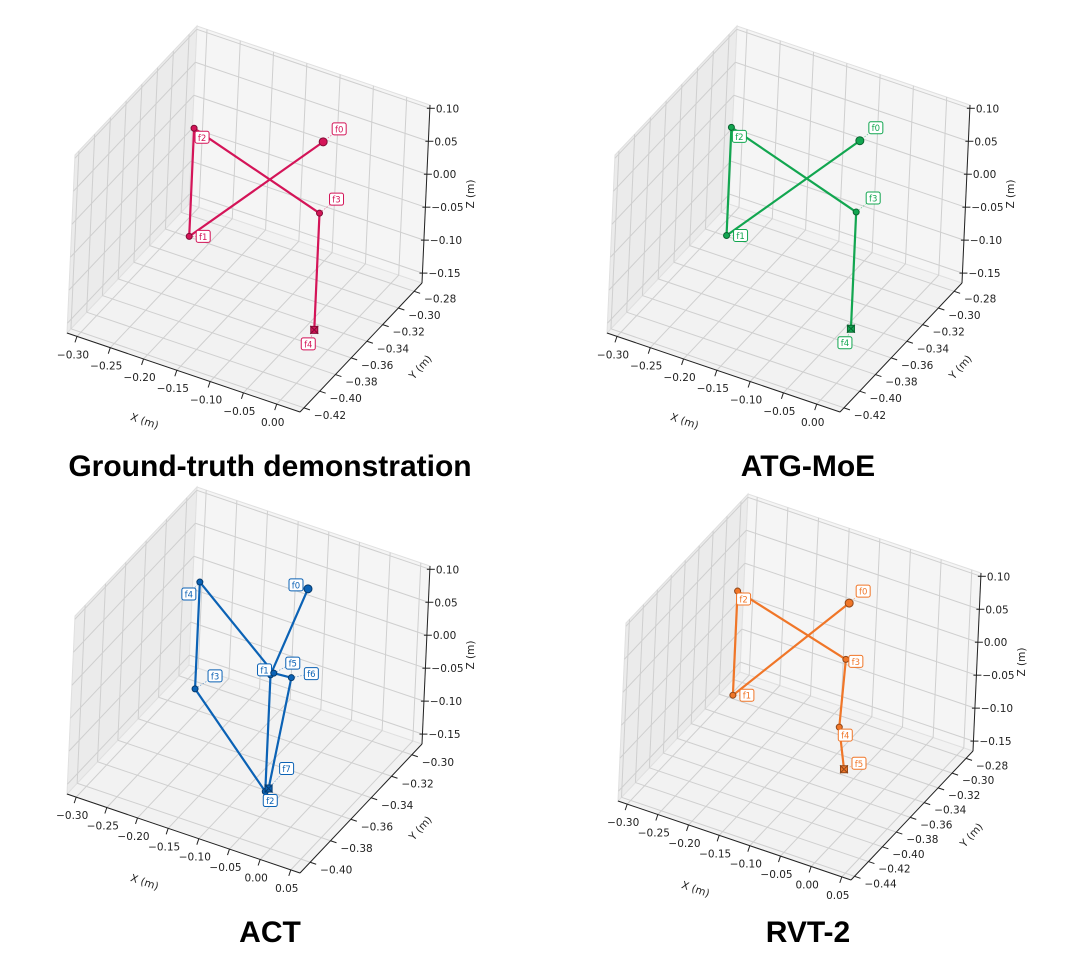  What do you see at coordinates (684, 421) in the screenshot?
I see `x-axis-label: X (m)` at bounding box center [684, 421].